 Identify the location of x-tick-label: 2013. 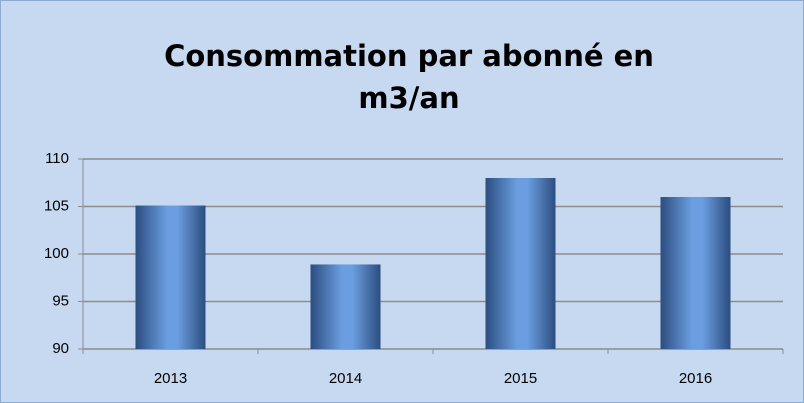
(170, 378).